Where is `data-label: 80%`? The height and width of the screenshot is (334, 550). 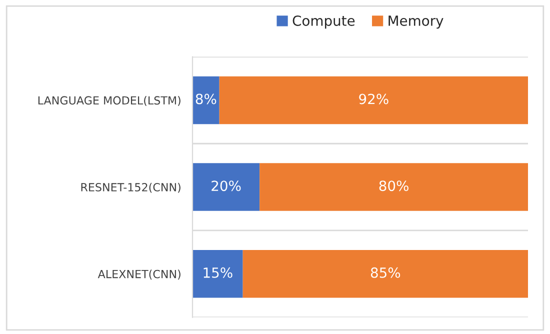 data-label: 80% is located at coordinates (393, 186).